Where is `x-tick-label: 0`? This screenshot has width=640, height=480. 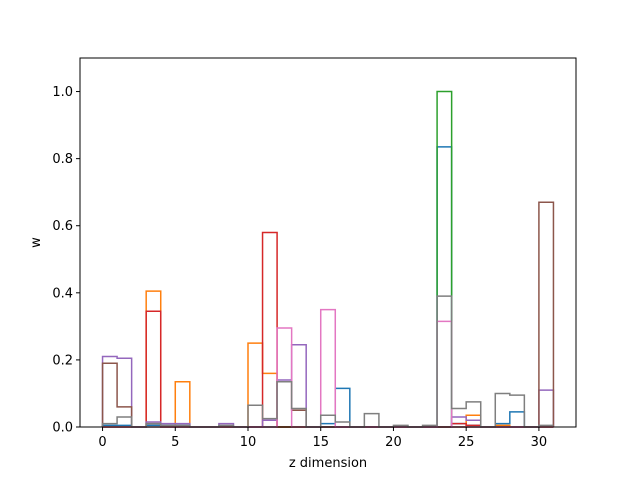 x-tick-label: 0 is located at coordinates (102, 442).